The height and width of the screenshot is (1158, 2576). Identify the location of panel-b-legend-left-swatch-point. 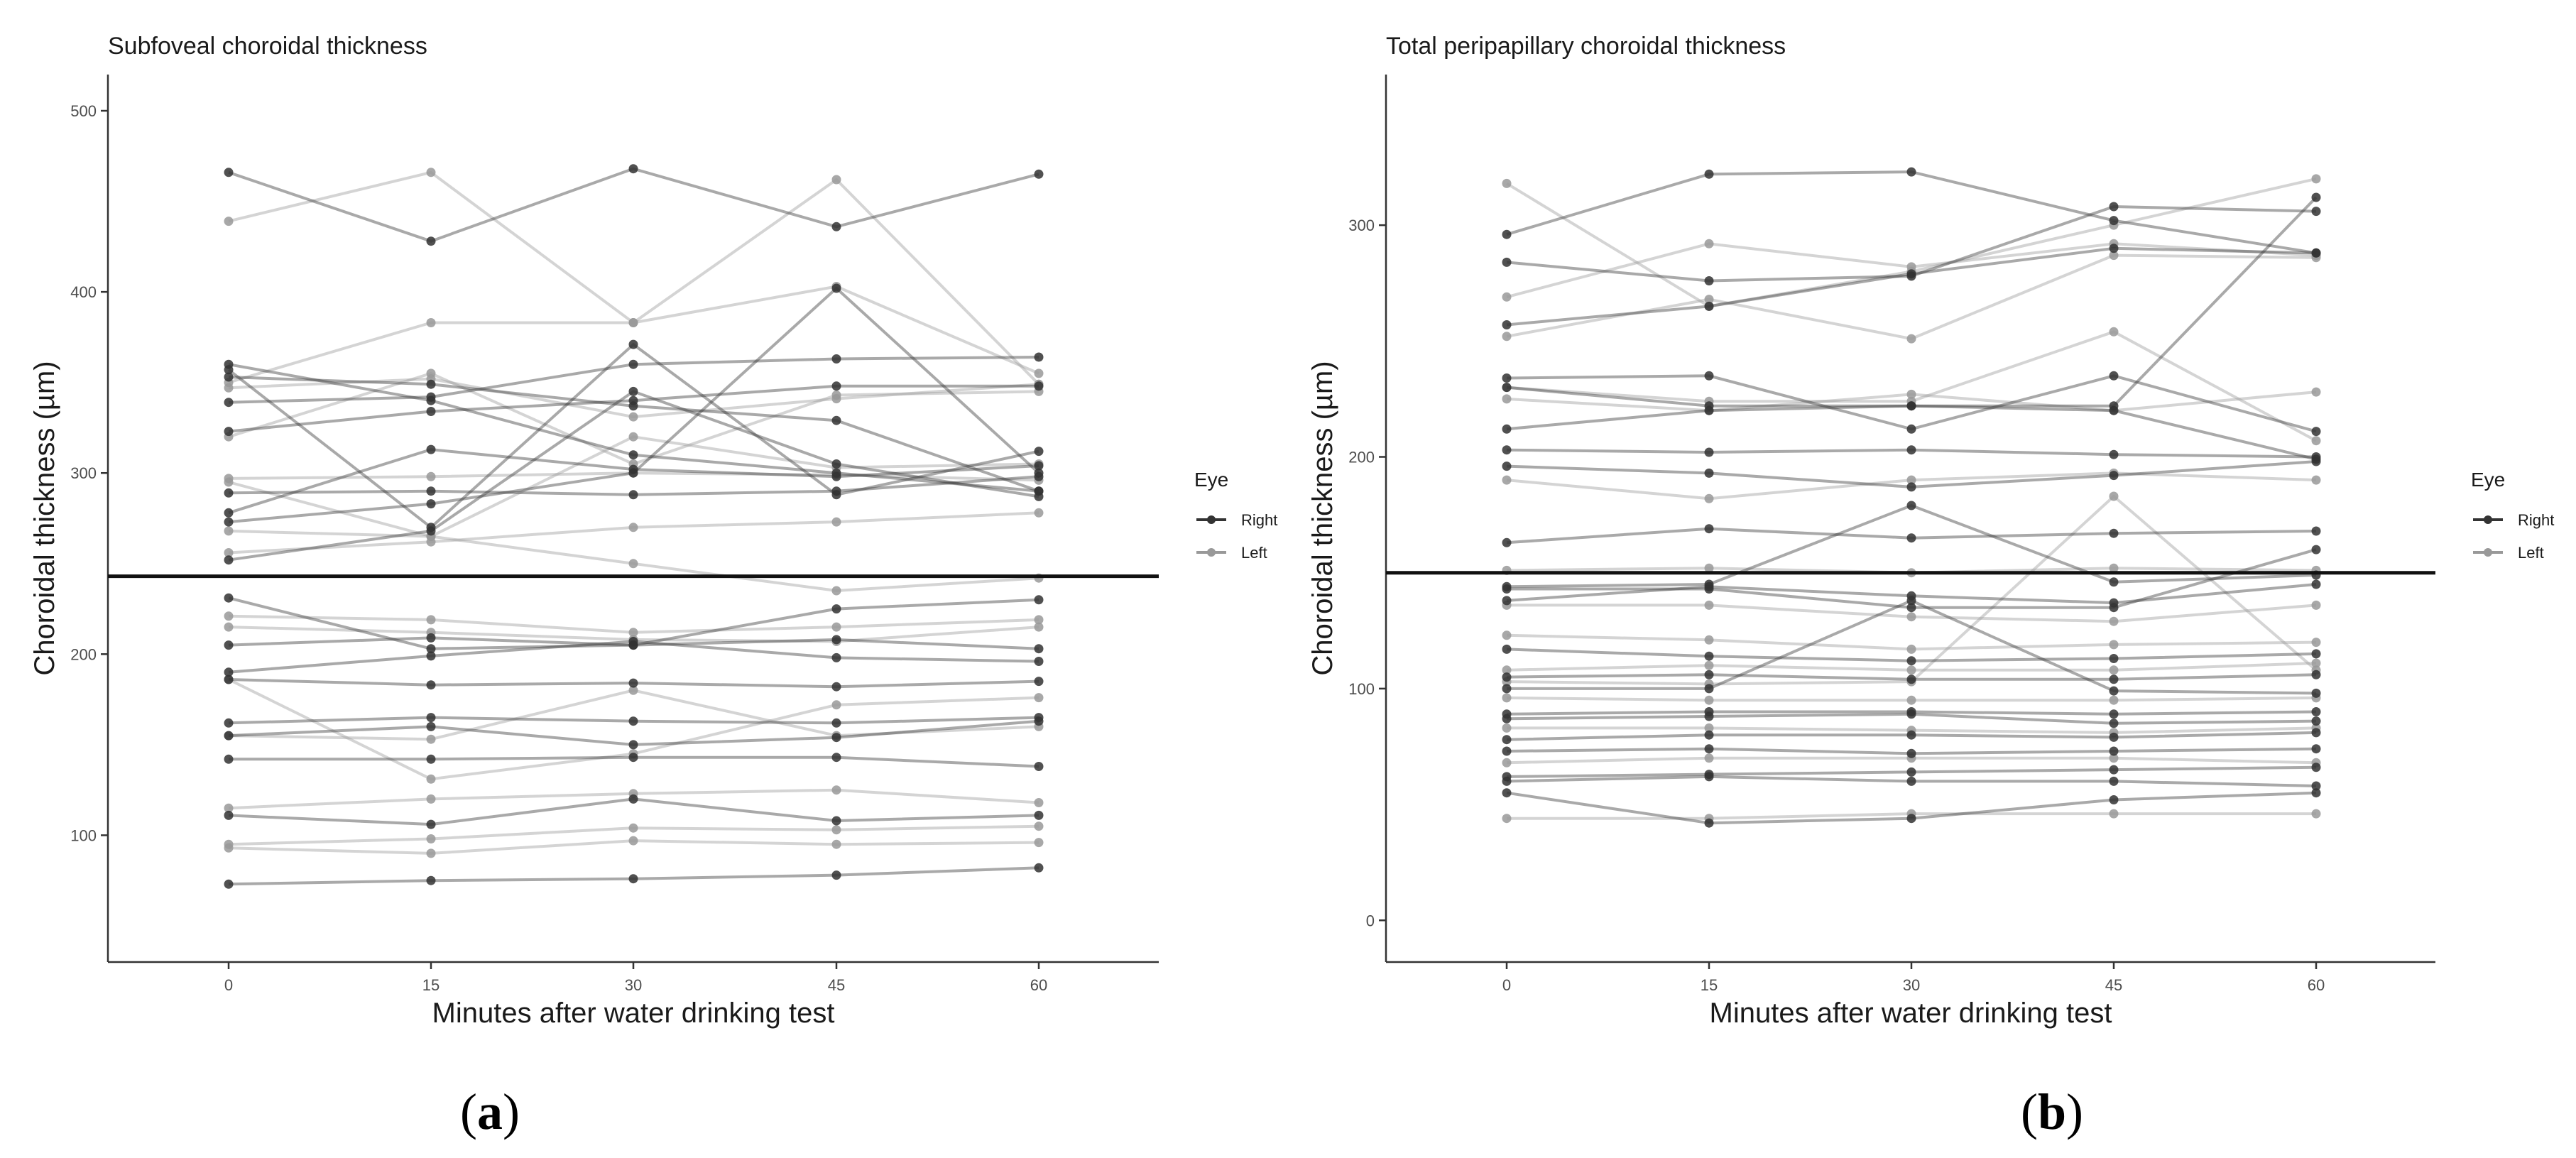
(2488, 552).